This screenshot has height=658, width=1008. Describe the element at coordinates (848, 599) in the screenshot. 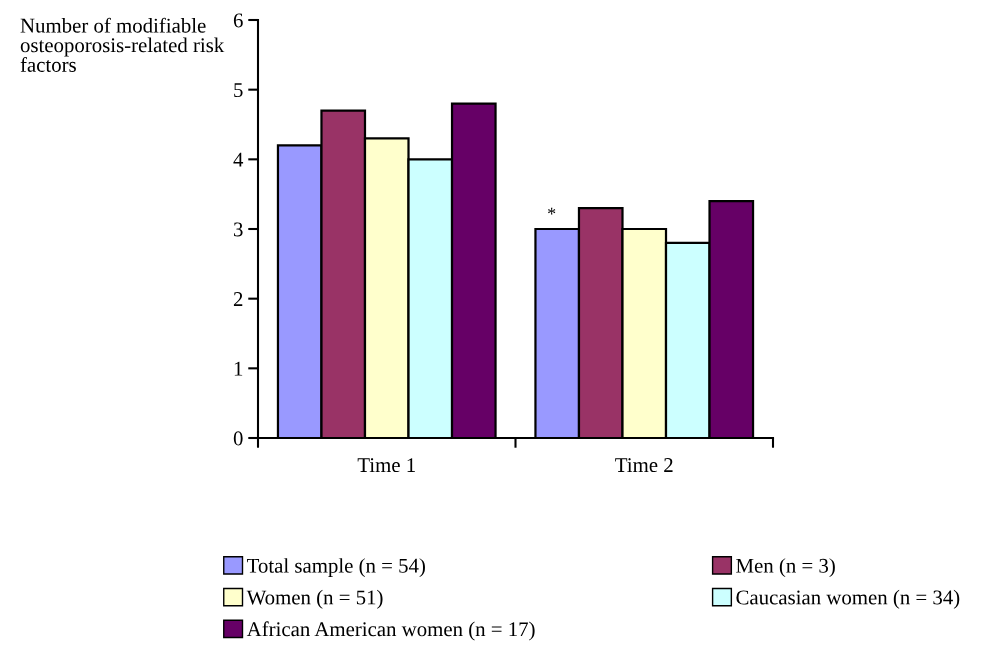

I see `legend-label: Caucasian women (n = 34)` at that location.